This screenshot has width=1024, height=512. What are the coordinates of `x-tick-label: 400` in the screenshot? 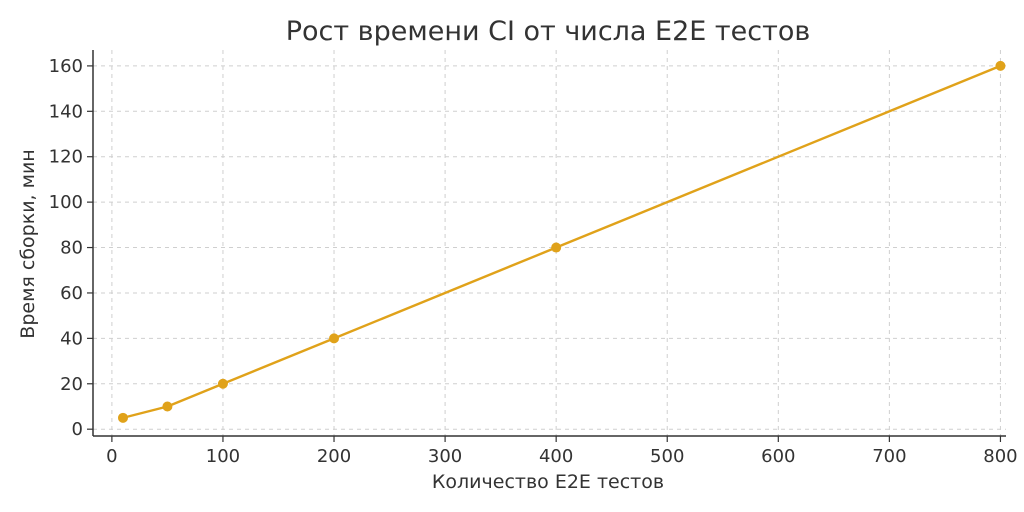 It's located at (556, 456).